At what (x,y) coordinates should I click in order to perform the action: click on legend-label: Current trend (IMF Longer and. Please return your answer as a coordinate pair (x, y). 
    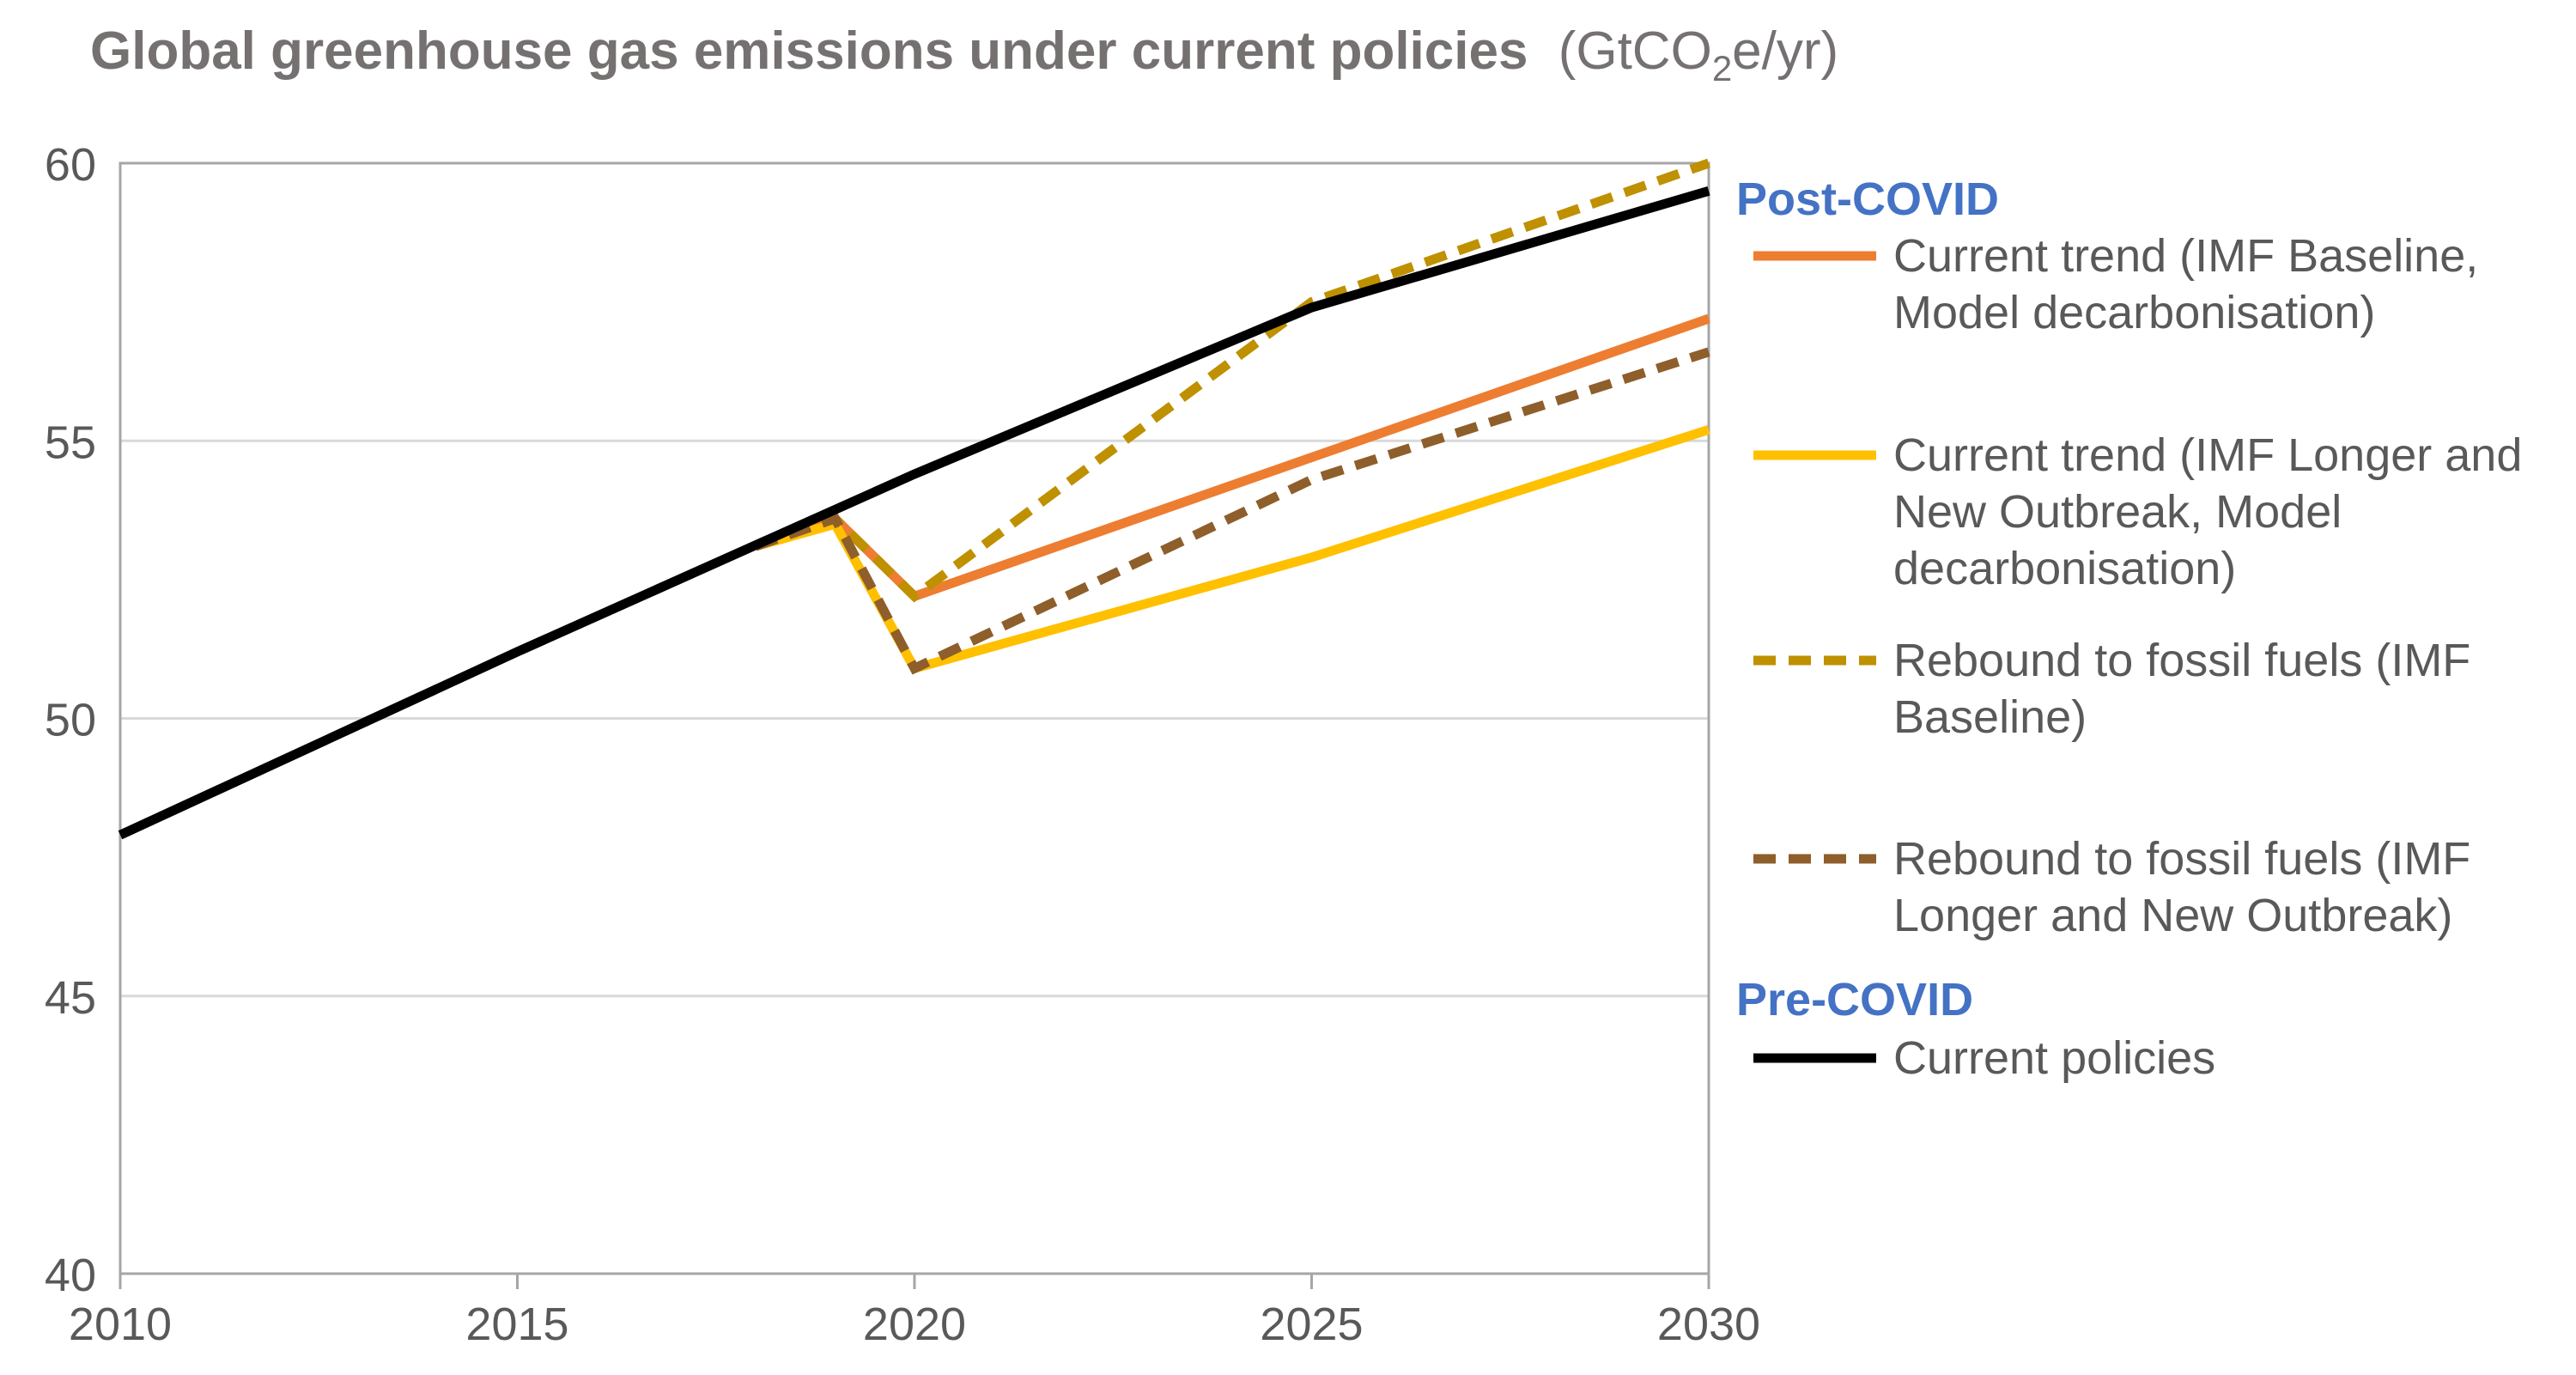
    Looking at the image, I should click on (2207, 455).